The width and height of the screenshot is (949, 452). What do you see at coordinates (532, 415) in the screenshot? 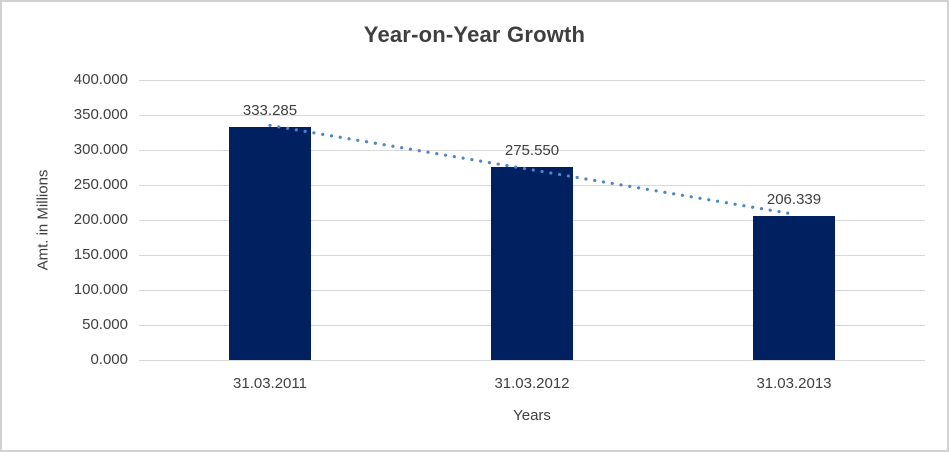
I see `x-axis-title: Years` at bounding box center [532, 415].